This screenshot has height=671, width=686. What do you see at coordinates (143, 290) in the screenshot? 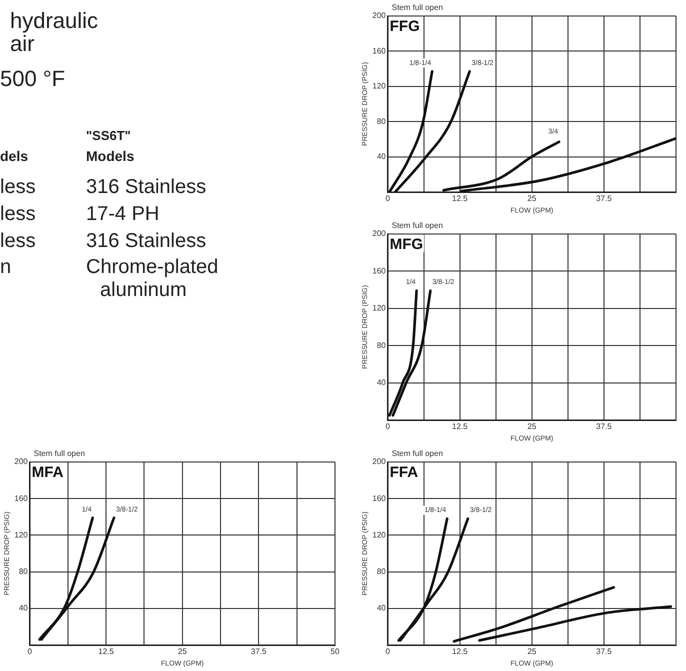
I see `text: aluminum` at bounding box center [143, 290].